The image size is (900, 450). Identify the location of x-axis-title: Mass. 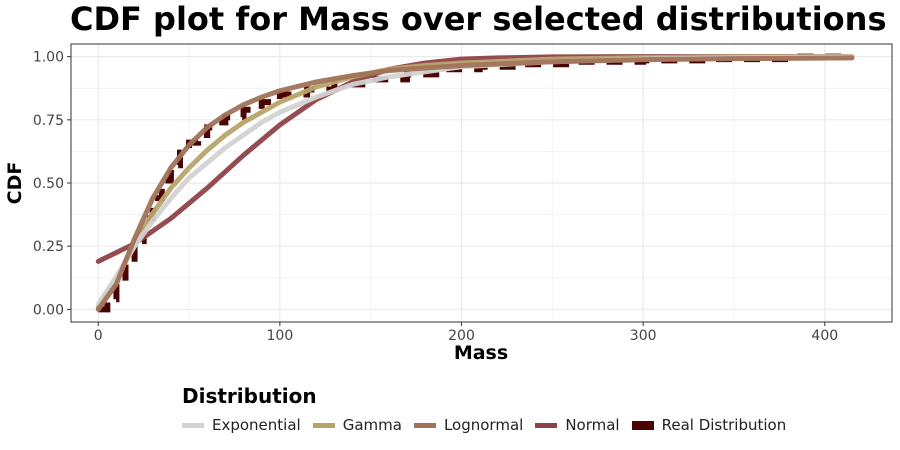
(481, 353).